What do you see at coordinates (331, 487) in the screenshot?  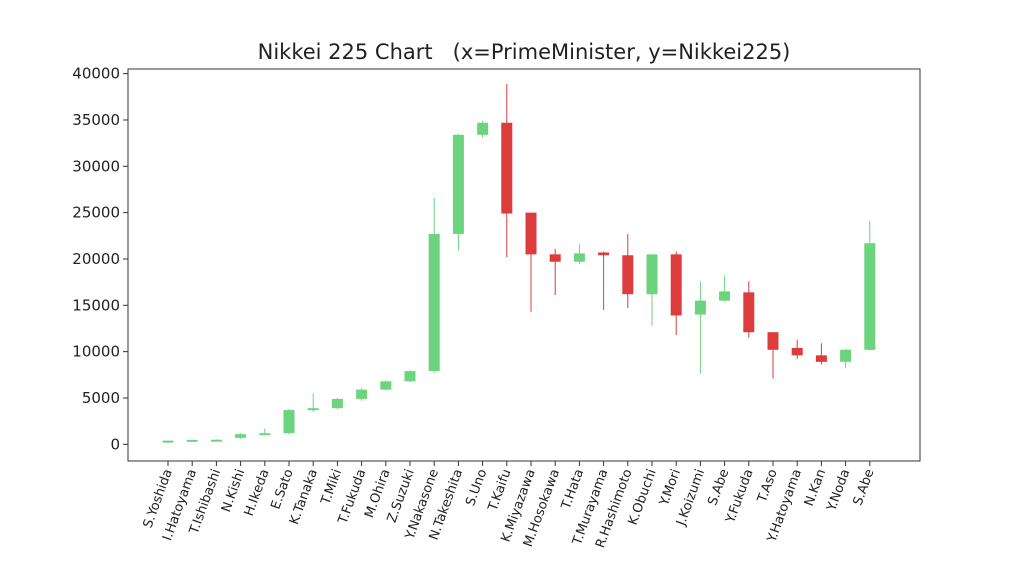 I see `x-tick-label: T.Miki` at bounding box center [331, 487].